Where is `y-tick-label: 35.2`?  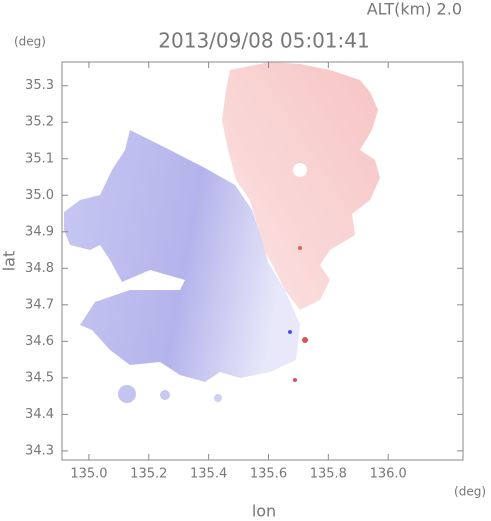 y-tick-label: 35.2 is located at coordinates (39, 122).